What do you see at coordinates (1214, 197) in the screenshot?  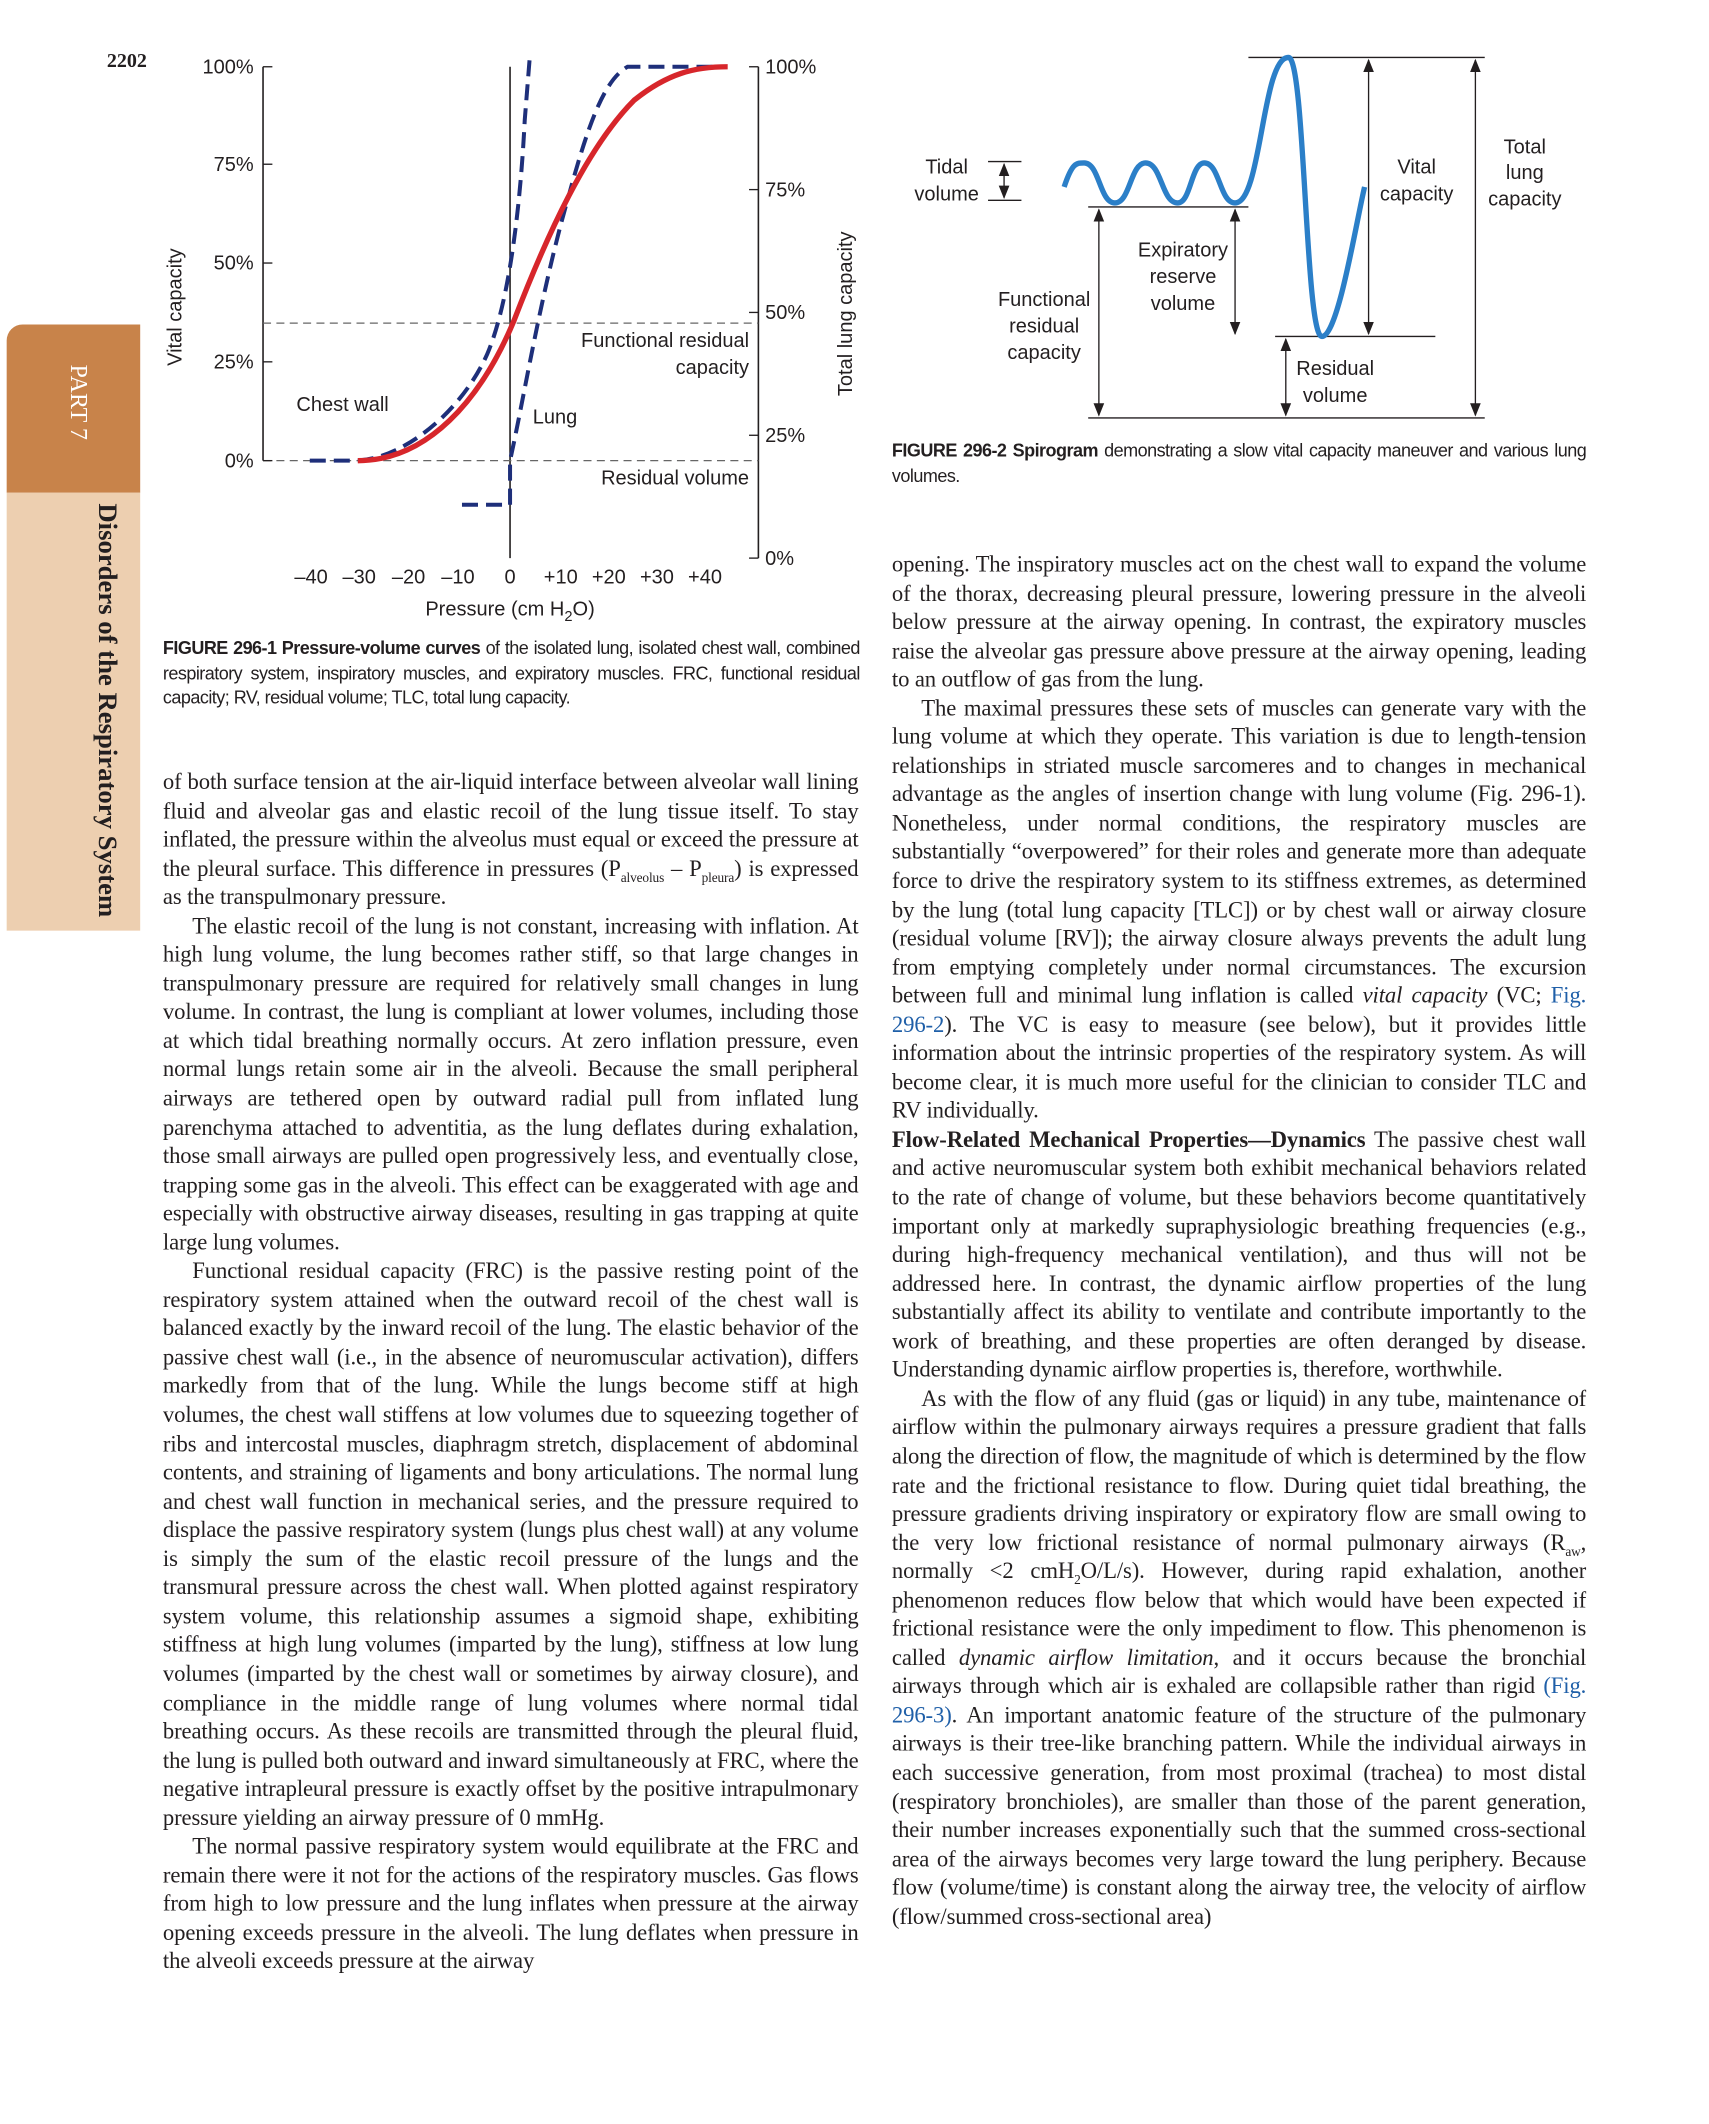 I see `spirogram-wave` at bounding box center [1214, 197].